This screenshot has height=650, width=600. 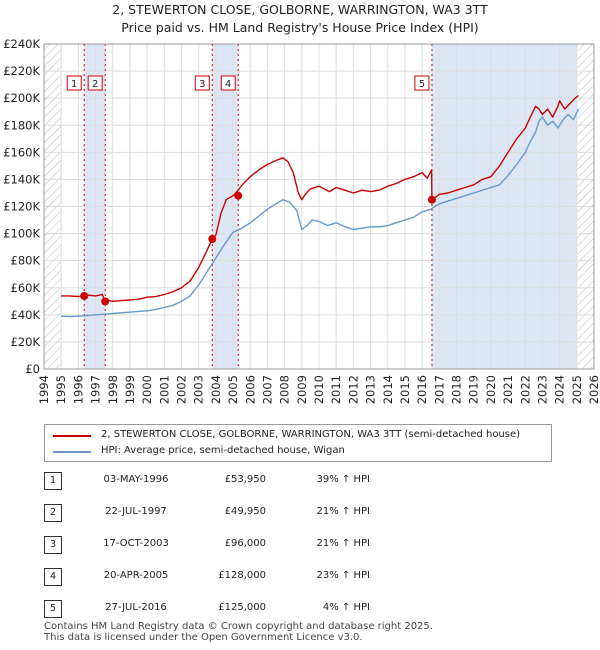 I want to click on y-tick-label: £140K, so click(x=21, y=179).